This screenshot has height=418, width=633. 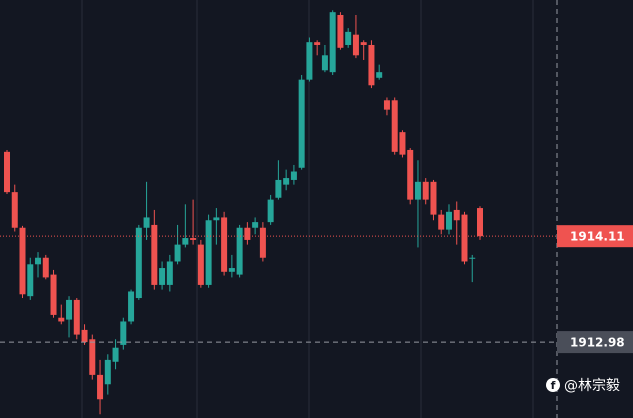 I want to click on marked-price-box, so click(x=595, y=342).